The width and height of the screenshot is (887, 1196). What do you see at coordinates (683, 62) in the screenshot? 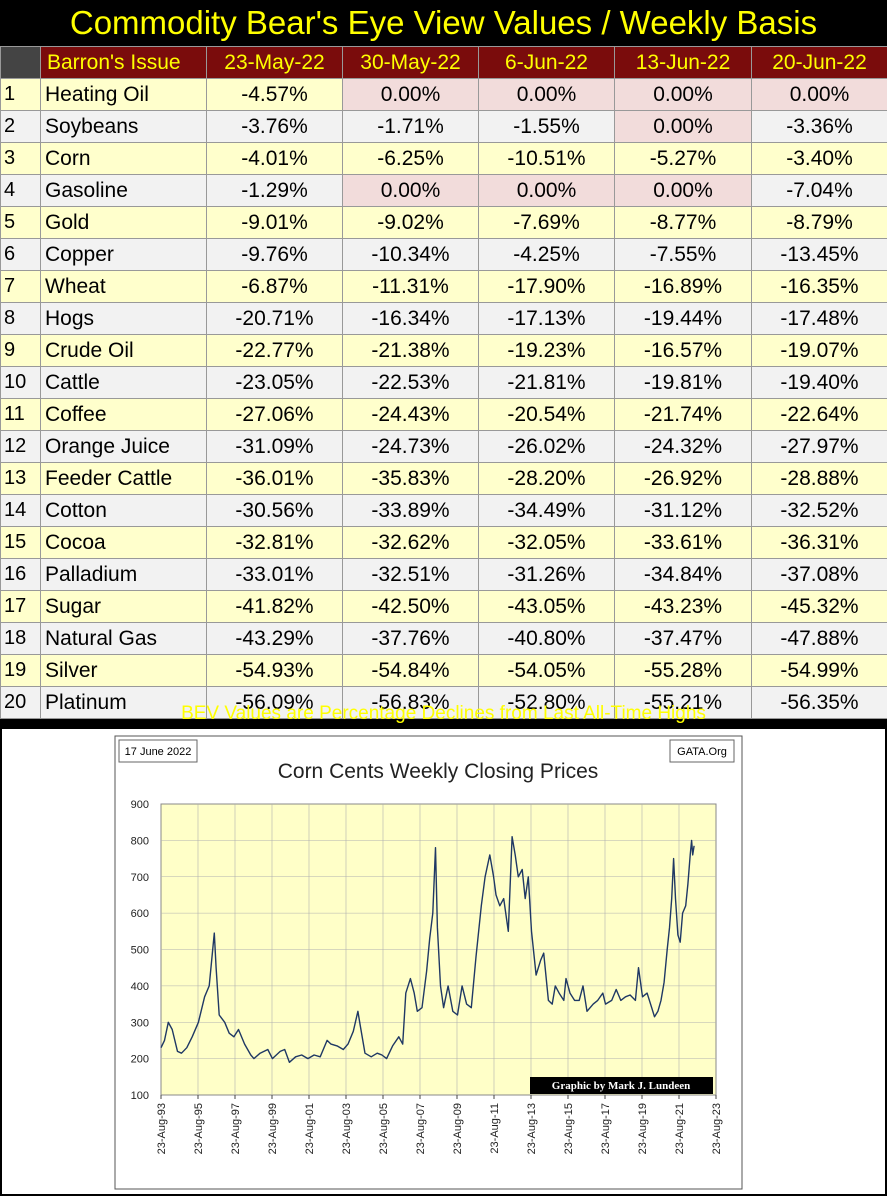
I see `header-week-col-4: 13-Jun-22` at bounding box center [683, 62].